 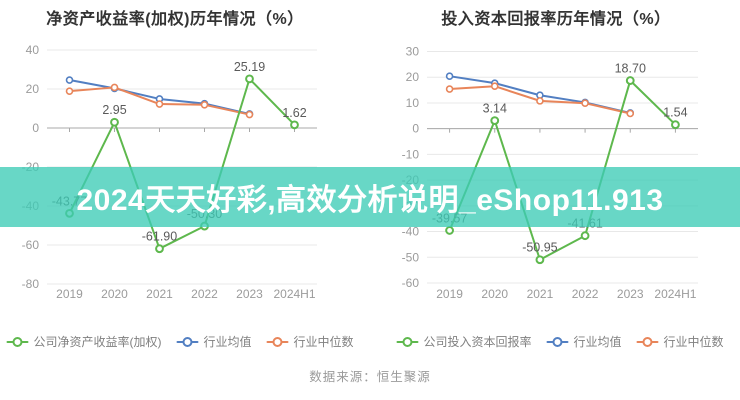 I want to click on data-point-label: 1.54, so click(x=675, y=113).